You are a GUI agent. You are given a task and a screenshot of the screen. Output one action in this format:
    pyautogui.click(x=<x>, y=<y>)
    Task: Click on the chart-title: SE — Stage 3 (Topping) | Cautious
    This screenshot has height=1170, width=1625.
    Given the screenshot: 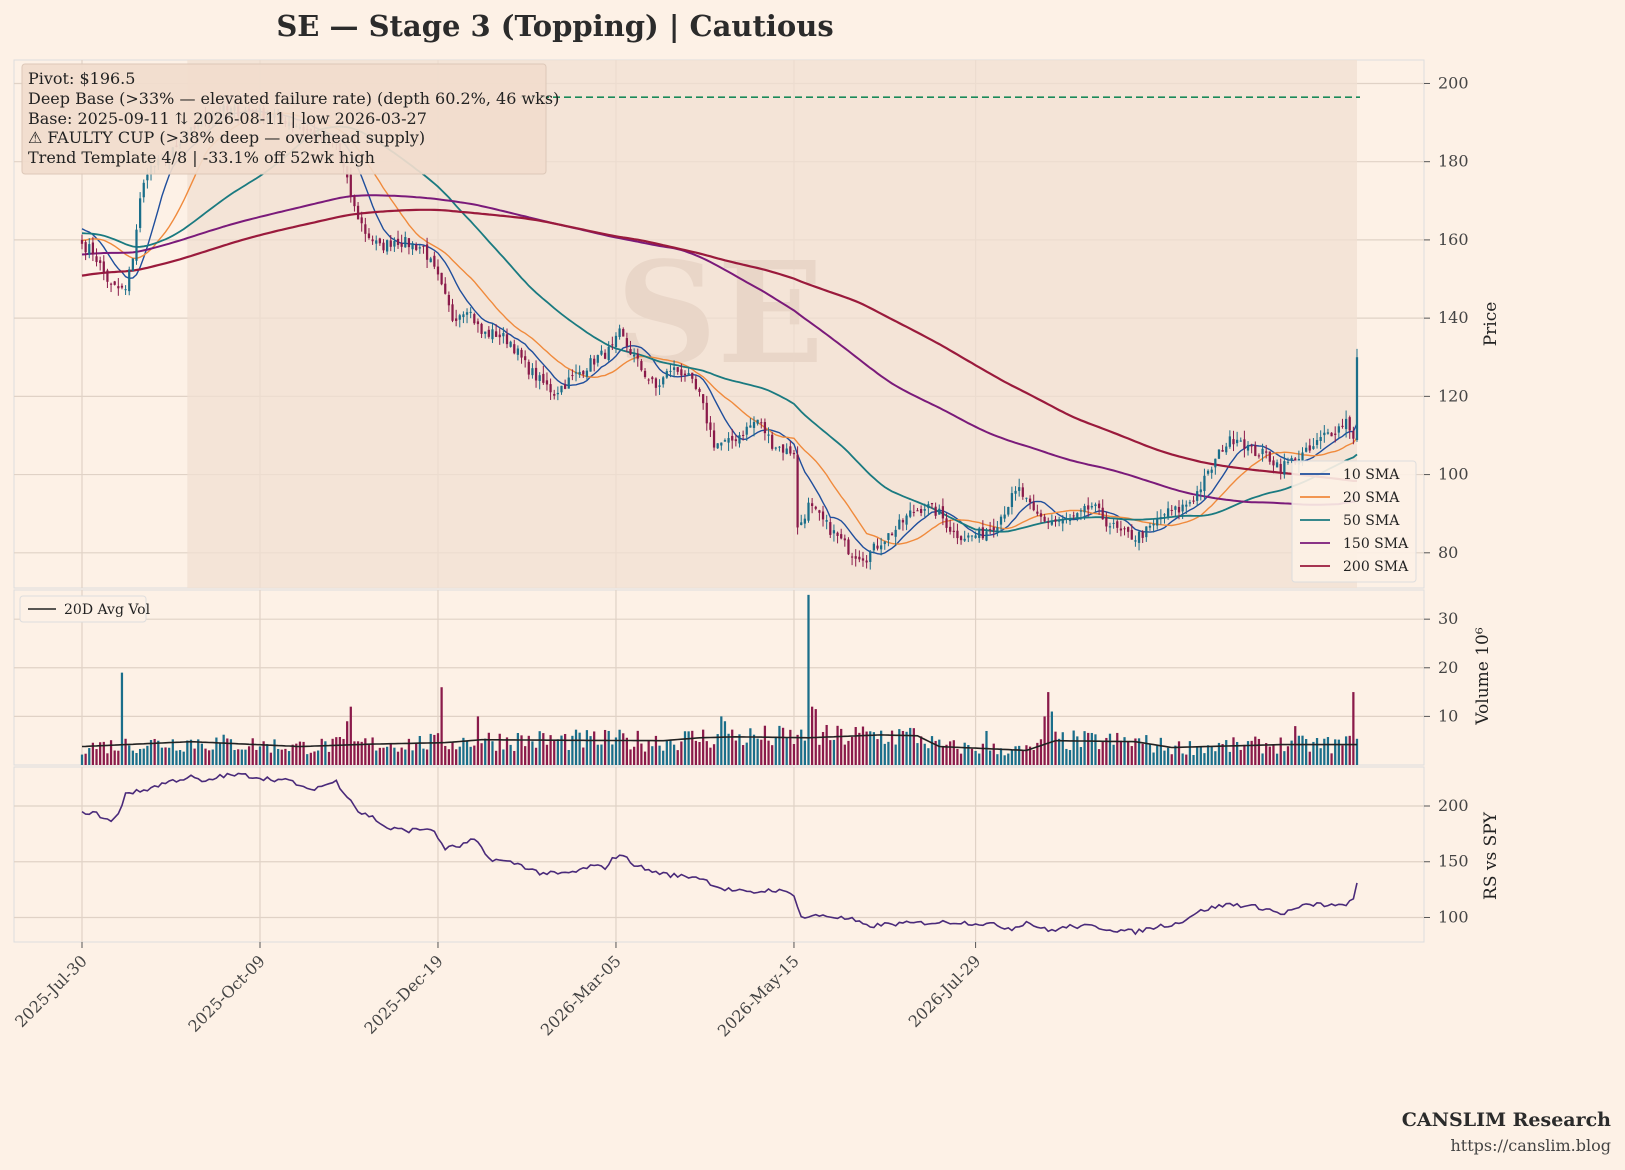 What is the action you would take?
    pyautogui.click(x=554, y=26)
    